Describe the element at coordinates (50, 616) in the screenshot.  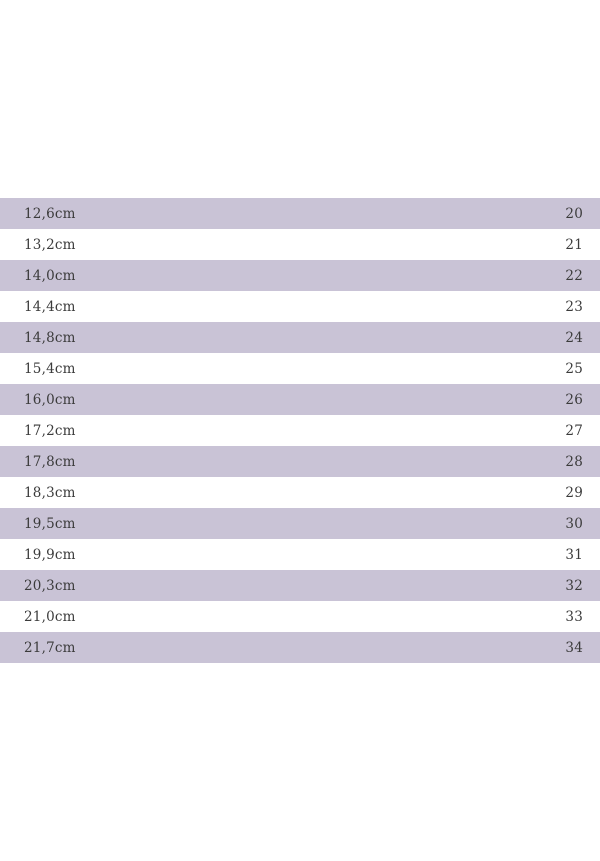
I see `foot-length-cell: 21,0cm` at that location.